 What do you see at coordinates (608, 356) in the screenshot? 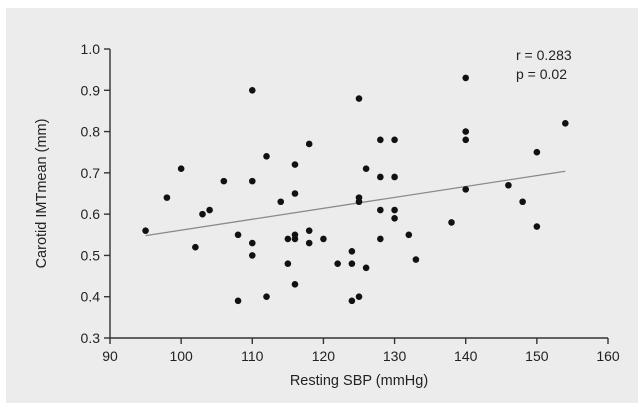
I see `x-tick-label: 160` at bounding box center [608, 356].